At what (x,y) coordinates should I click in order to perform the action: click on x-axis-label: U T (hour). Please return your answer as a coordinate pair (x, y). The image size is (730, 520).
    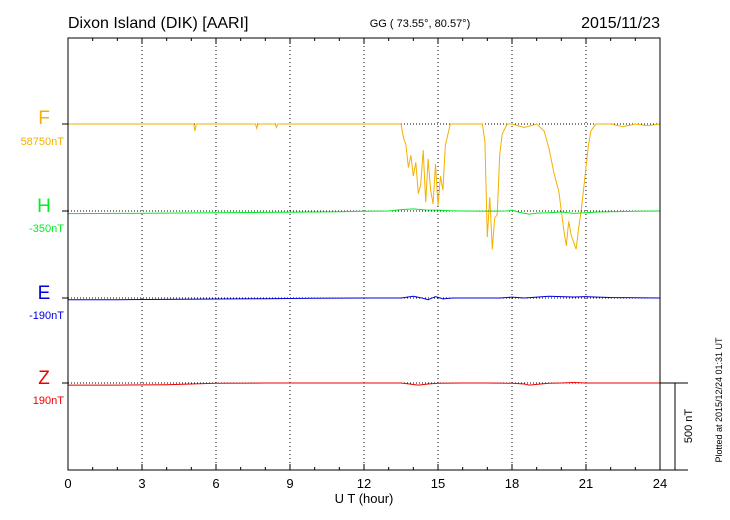
    Looking at the image, I should click on (364, 498).